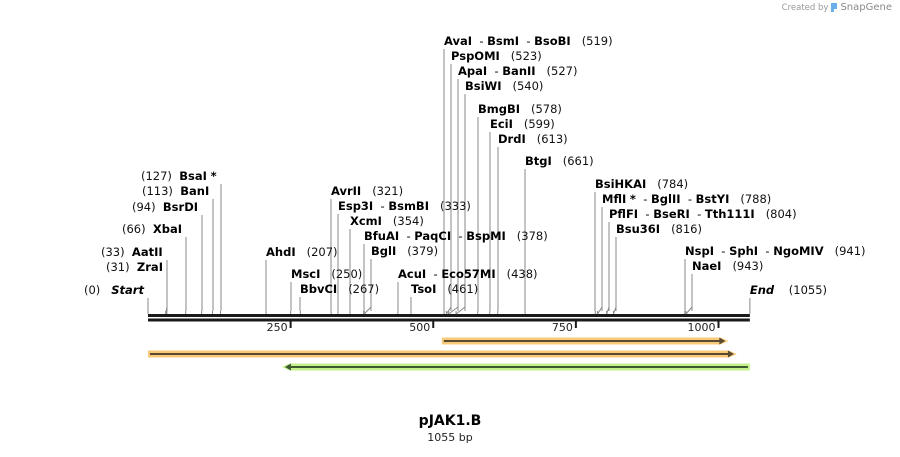 The image size is (900, 457). What do you see at coordinates (450, 437) in the screenshot?
I see `plasmid-length: 1055 bp` at bounding box center [450, 437].